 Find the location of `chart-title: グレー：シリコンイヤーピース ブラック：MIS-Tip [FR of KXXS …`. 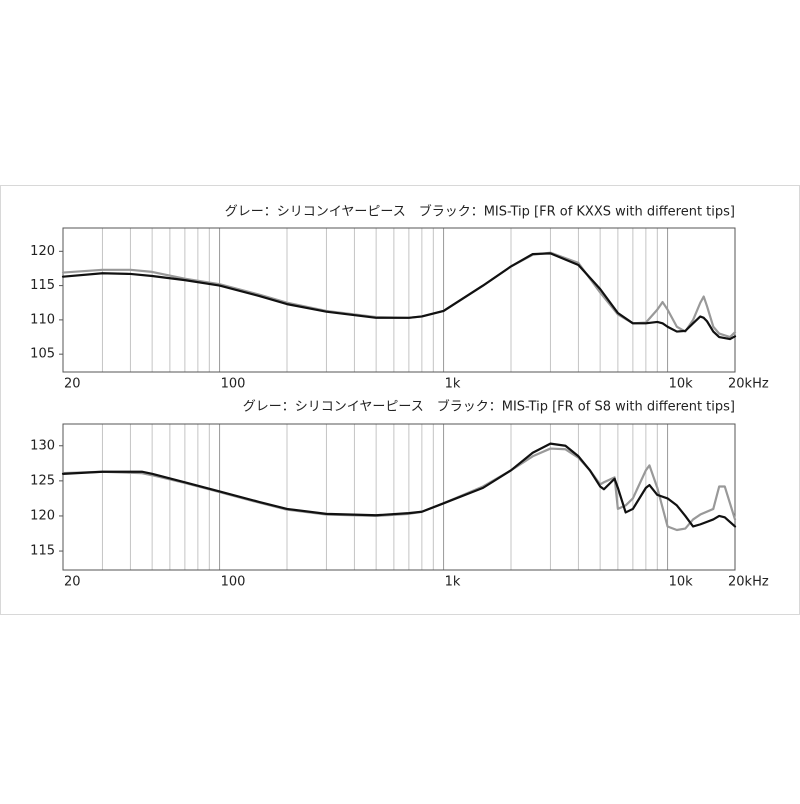

chart-title: グレー：シリコンイヤーピース ブラック：MIS-Tip [FR of KXXS … is located at coordinates (480, 212).